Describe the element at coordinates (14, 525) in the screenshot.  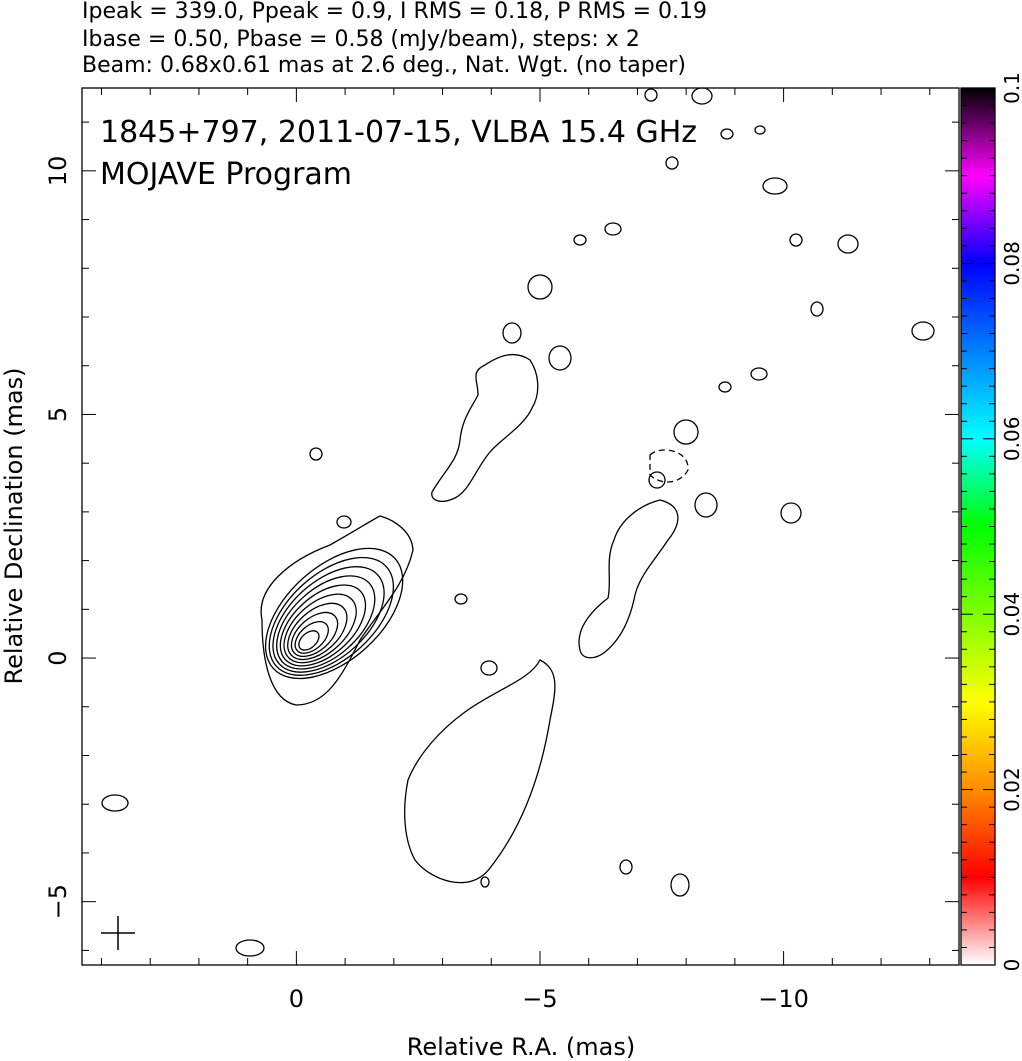
I see `y-axis-label: Relative Declination (mas)` at that location.